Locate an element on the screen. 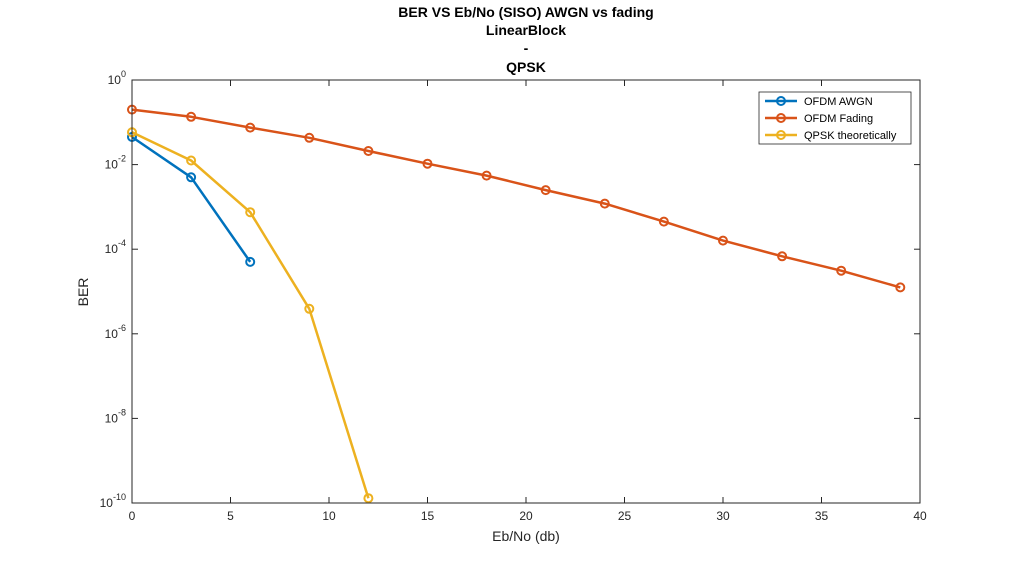 The width and height of the screenshot is (1018, 569). x-tick-label: 5 is located at coordinates (230, 516).